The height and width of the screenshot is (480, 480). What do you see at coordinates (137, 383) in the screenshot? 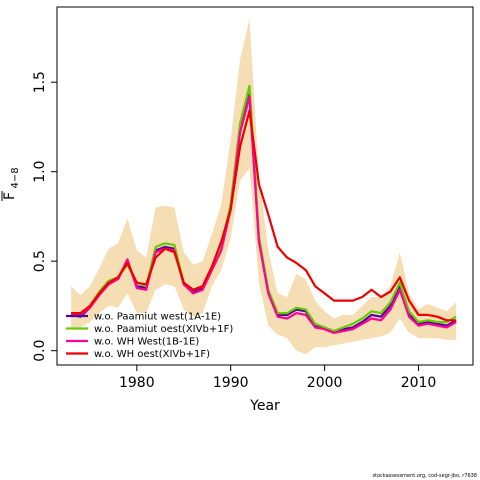
I see `x-tick-label: 1980` at bounding box center [137, 383].